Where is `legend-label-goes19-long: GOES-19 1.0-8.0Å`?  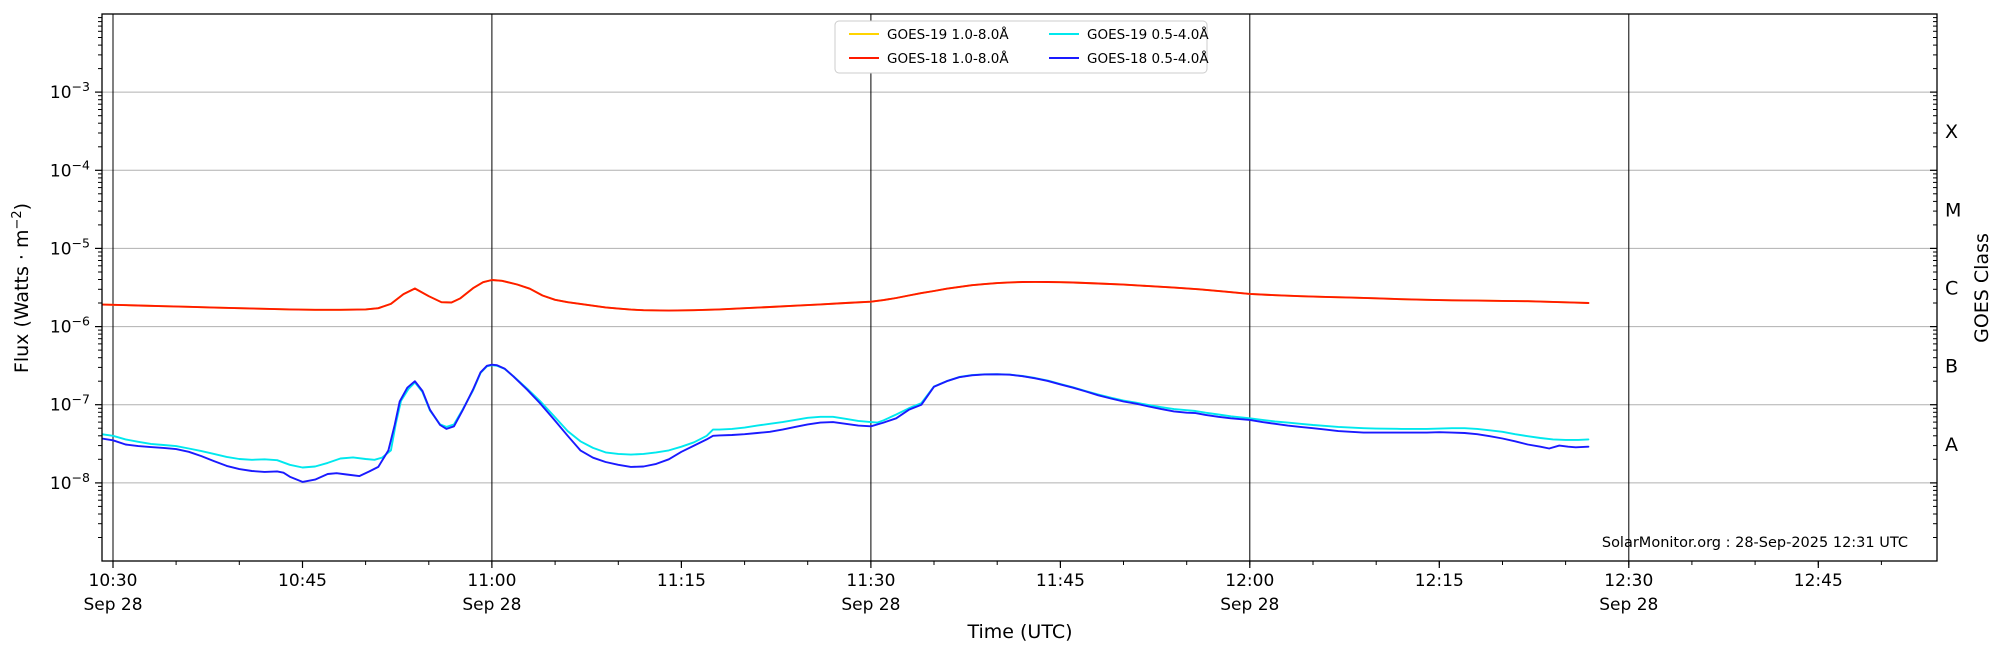
legend-label-goes19-long: GOES-19 1.0-8.0Å is located at coordinates (948, 34).